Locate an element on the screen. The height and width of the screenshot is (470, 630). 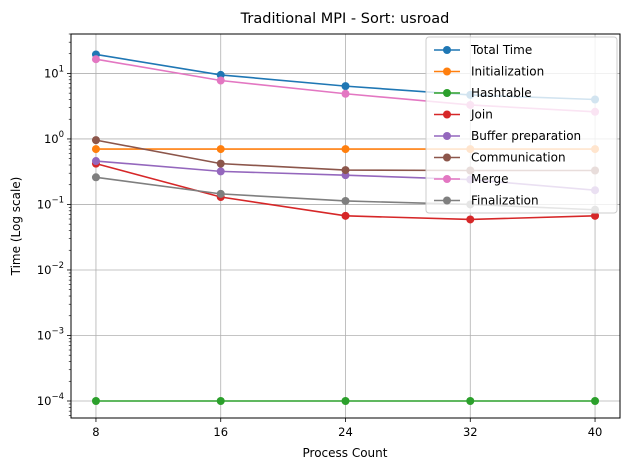
legend-item: Hashtable is located at coordinates (483, 93).